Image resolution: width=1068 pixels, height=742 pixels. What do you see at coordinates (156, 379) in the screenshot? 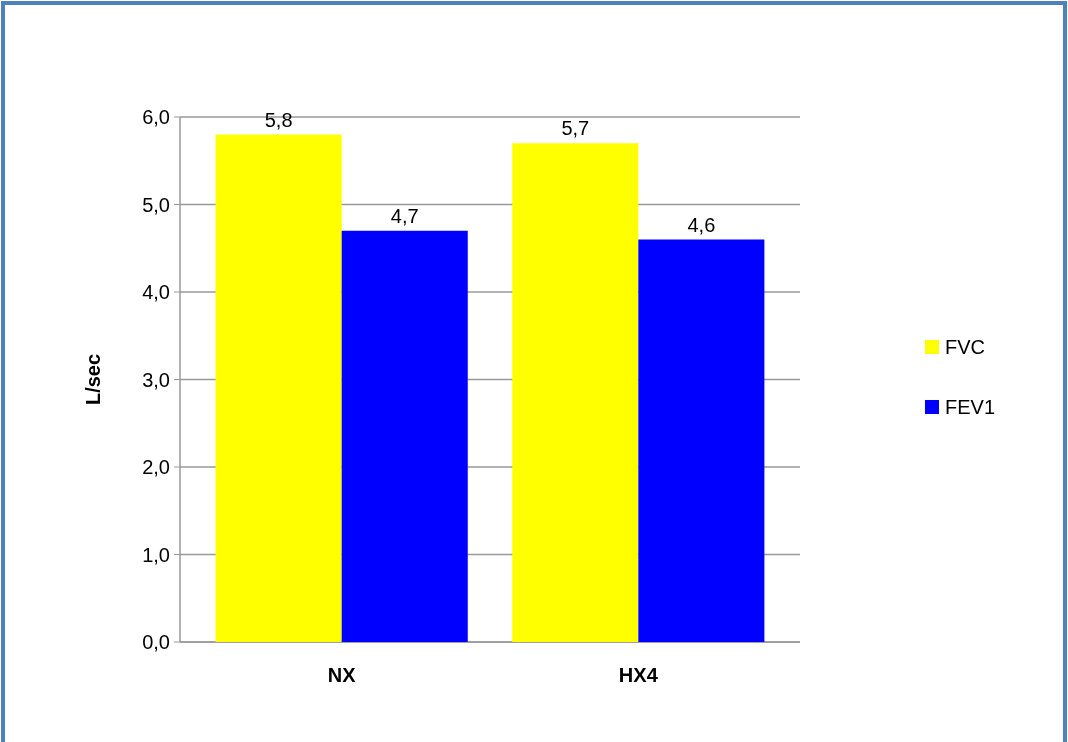
I see `y-tick-label: 3,0` at bounding box center [156, 379].